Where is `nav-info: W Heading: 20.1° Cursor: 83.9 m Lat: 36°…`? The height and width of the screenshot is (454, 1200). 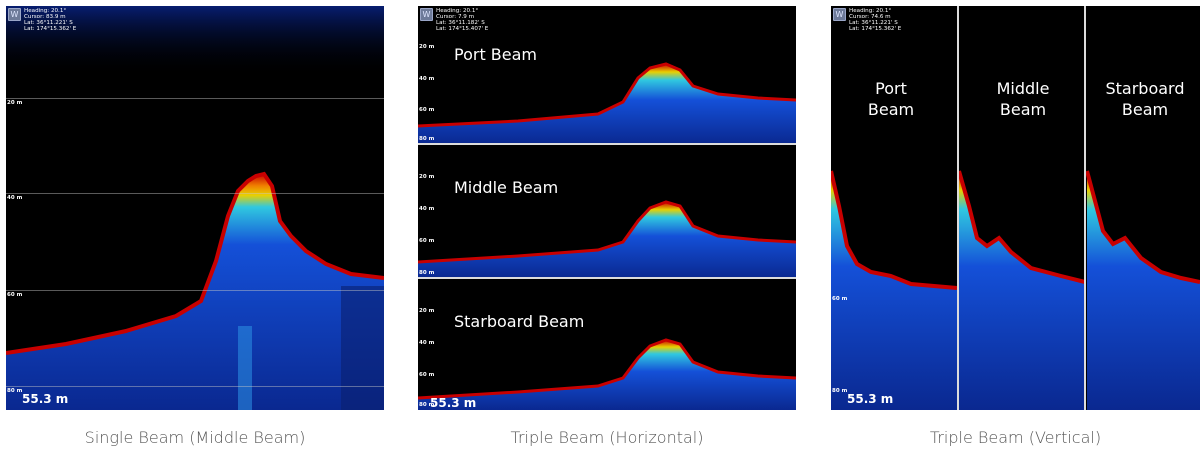 nav-info: W Heading: 20.1° Cursor: 83.9 m Lat: 36°… is located at coordinates (42, 20).